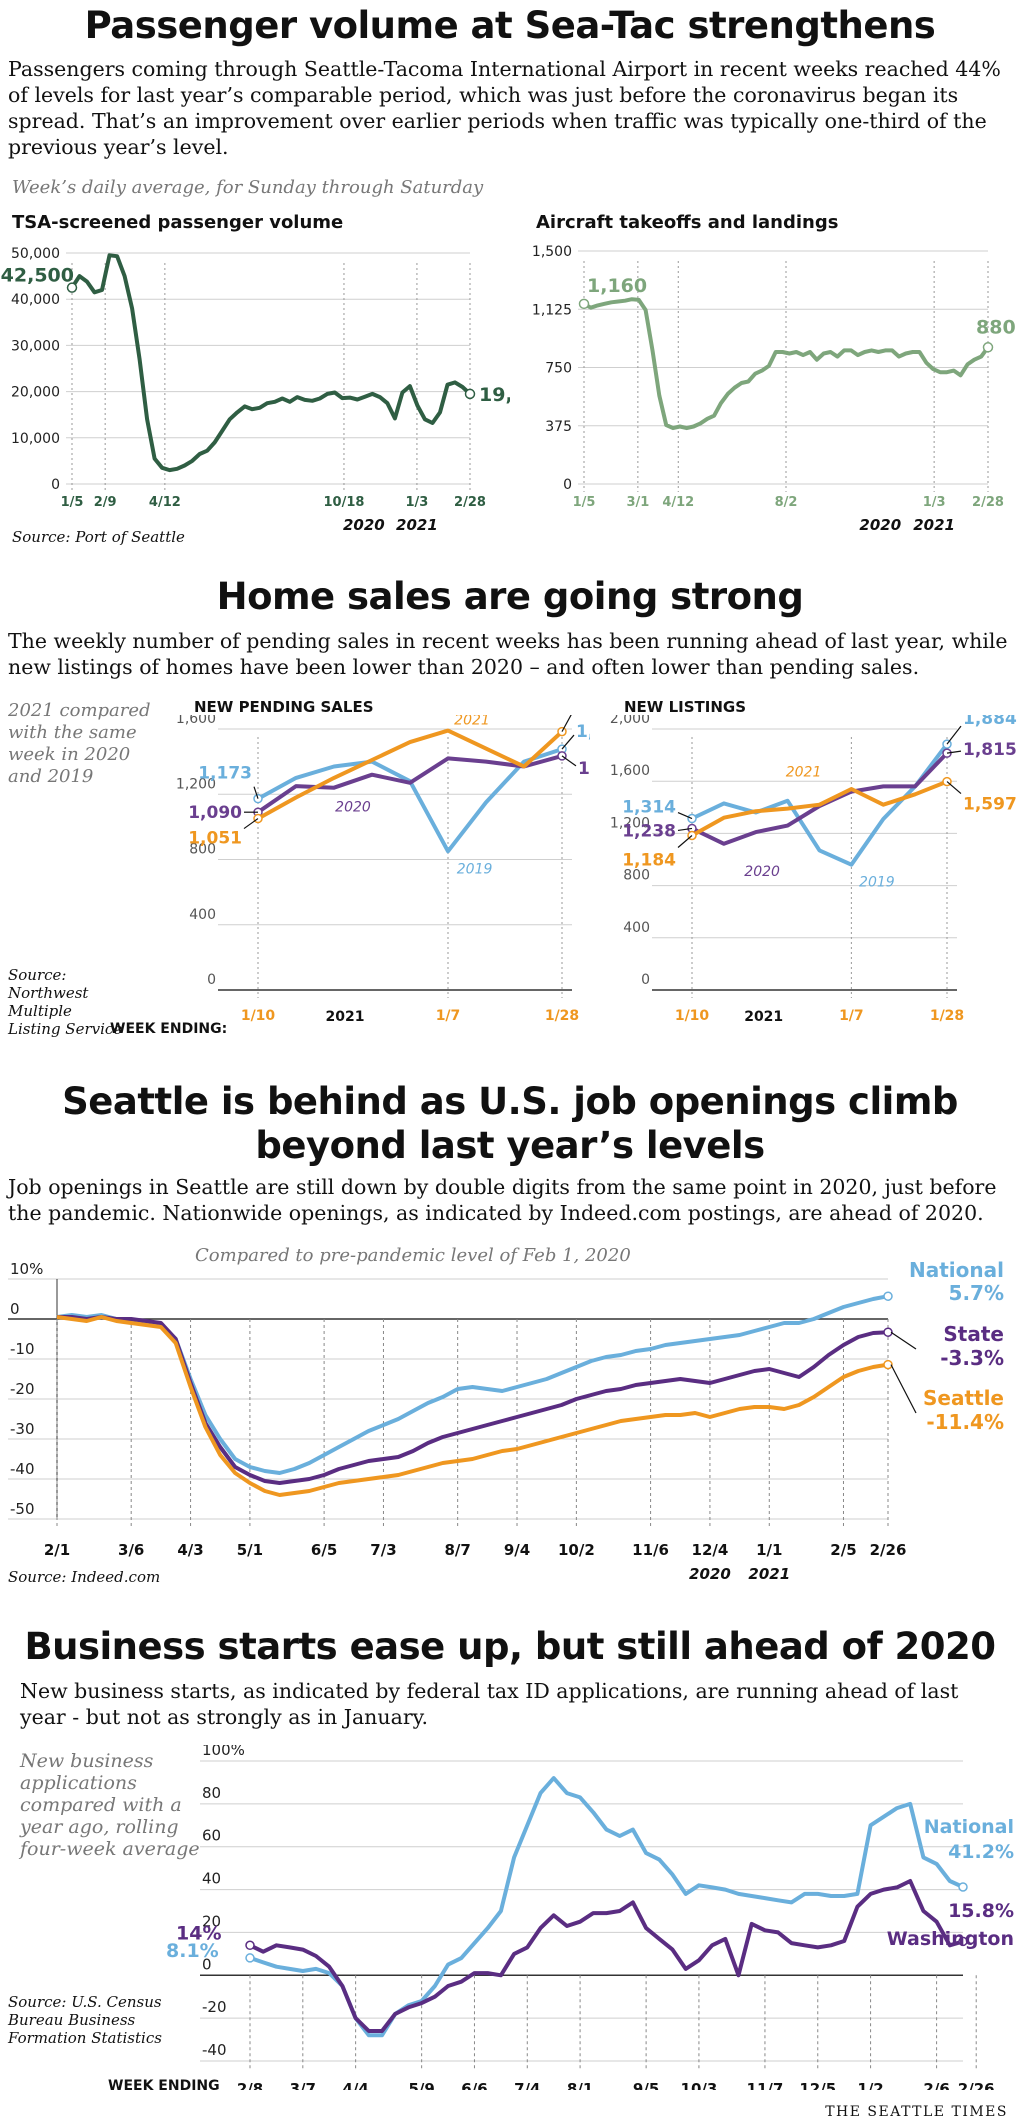 Image resolution: width=1020 pixels, height=2127 pixels. What do you see at coordinates (936, 2085) in the screenshot?
I see `x-tick-label: 2/6` at bounding box center [936, 2085].